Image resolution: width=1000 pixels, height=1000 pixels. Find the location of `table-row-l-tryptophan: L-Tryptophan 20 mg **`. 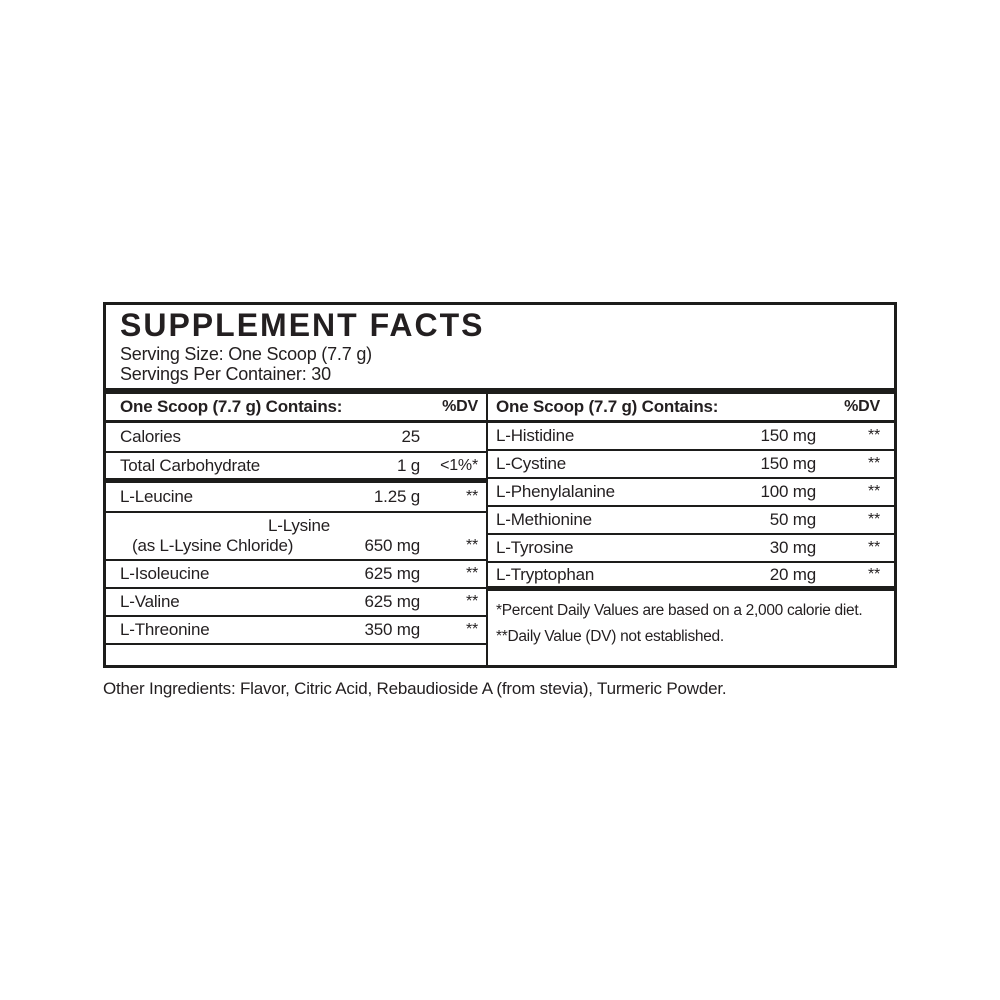

table-row-l-tryptophan: L-Tryptophan 20 mg ** is located at coordinates (691, 577).